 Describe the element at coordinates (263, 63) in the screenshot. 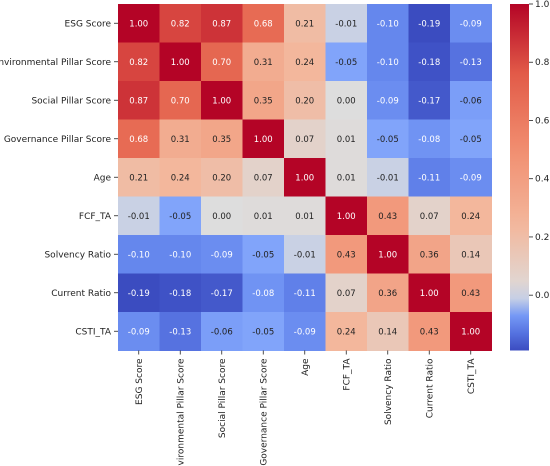

I see `cell-value-label: 0.31` at that location.